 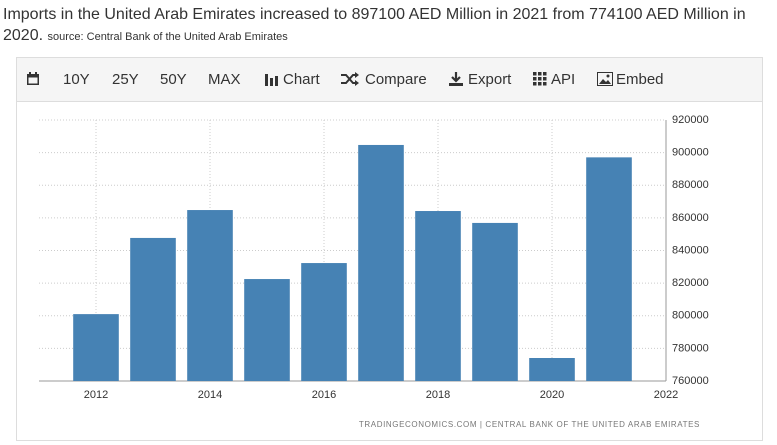 What do you see at coordinates (690, 381) in the screenshot?
I see `y-tick-label: 760000` at bounding box center [690, 381].